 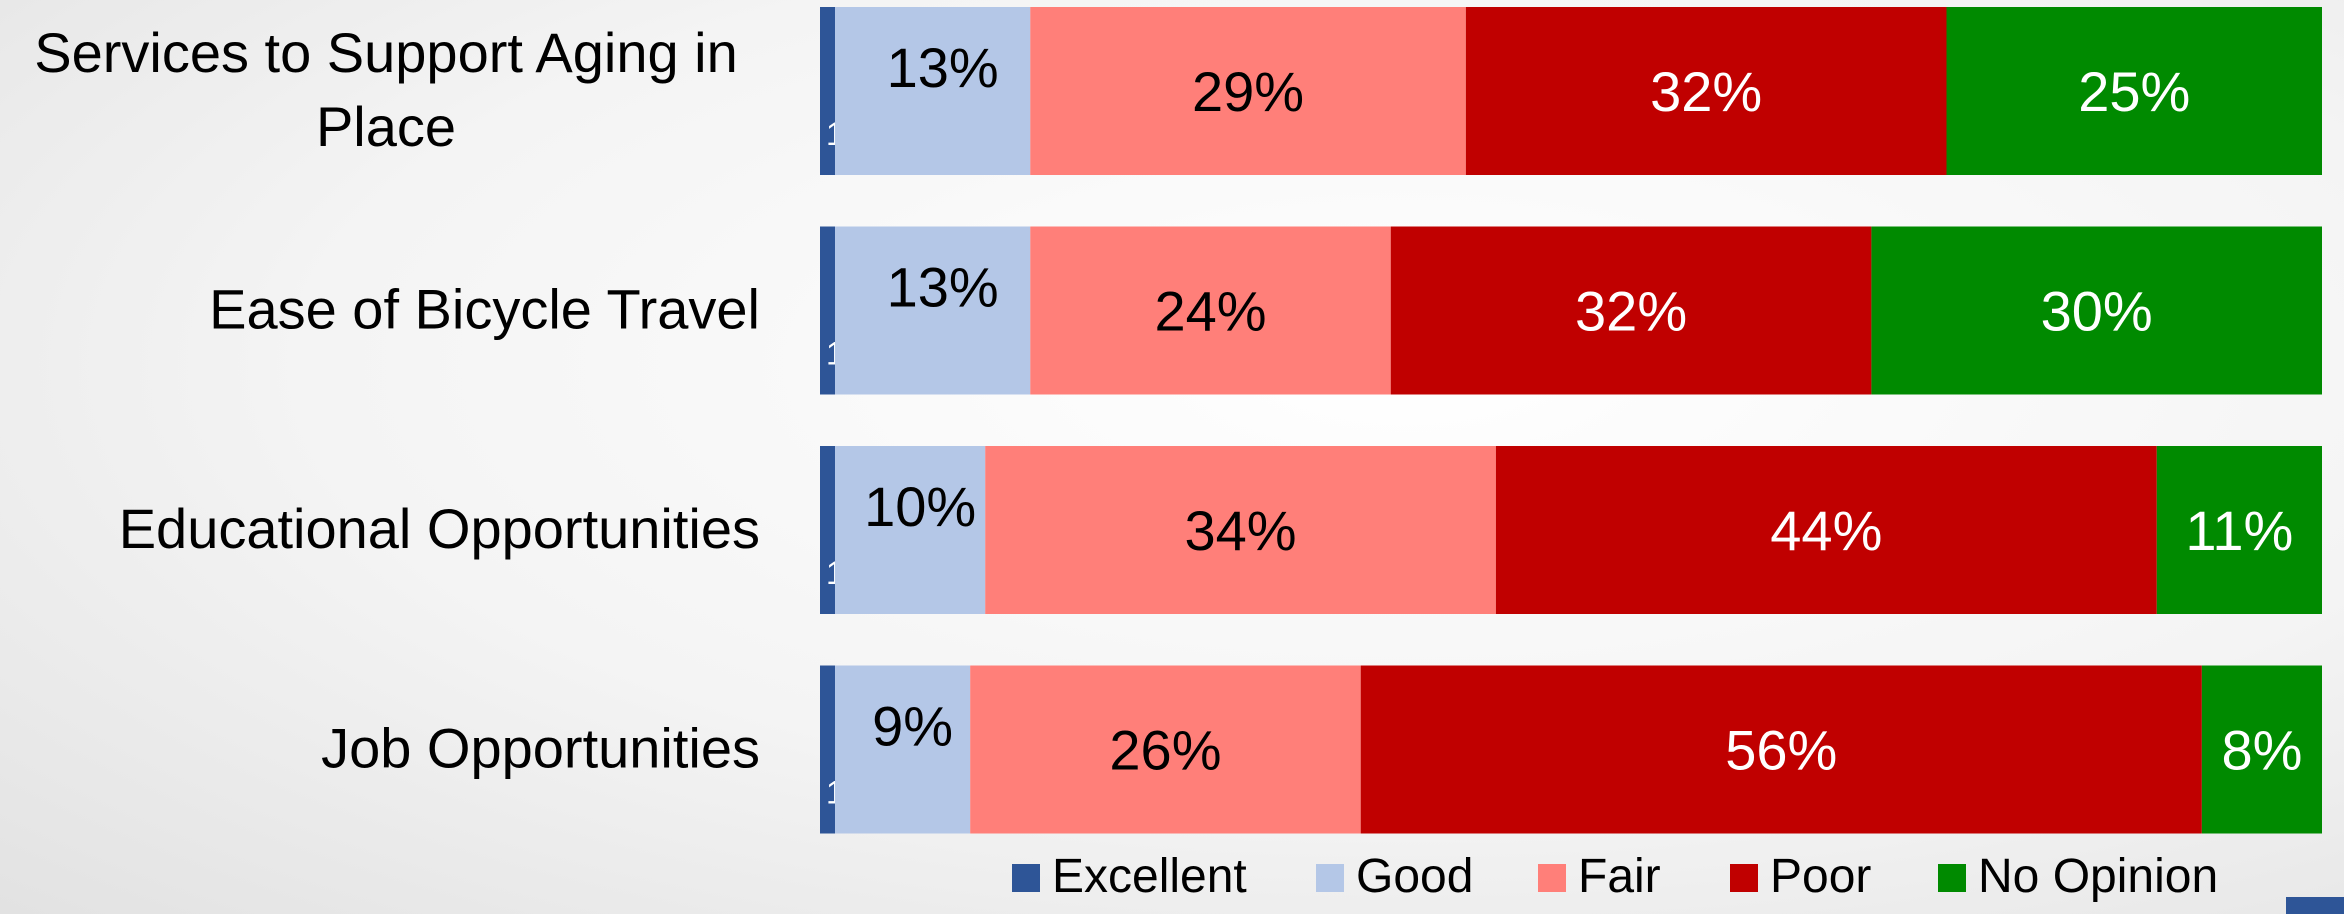 I want to click on data-label: 9%, so click(x=912, y=726).